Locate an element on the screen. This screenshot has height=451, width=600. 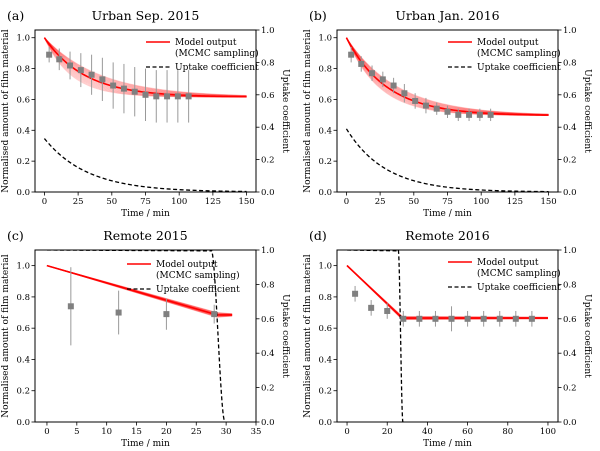
x-tick-label: 40 is located at coordinates (427, 432).